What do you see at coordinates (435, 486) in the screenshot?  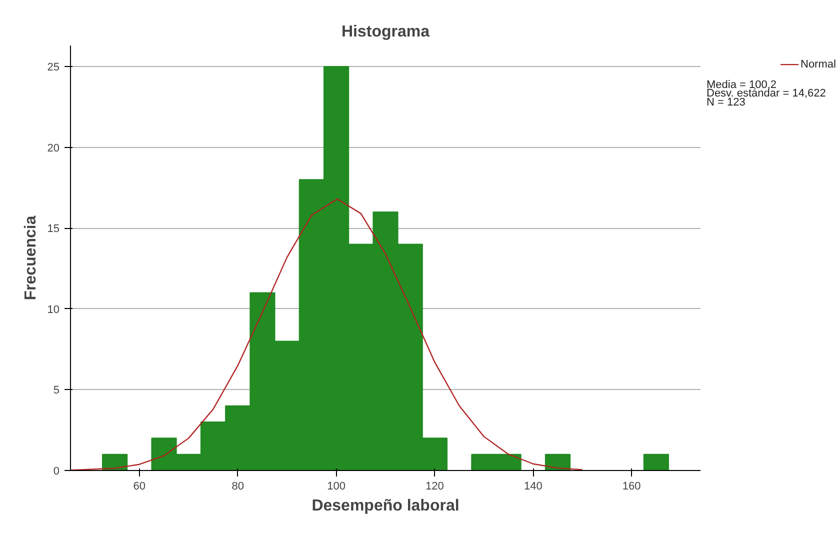 I see `x-tick-label: 120` at bounding box center [435, 486].